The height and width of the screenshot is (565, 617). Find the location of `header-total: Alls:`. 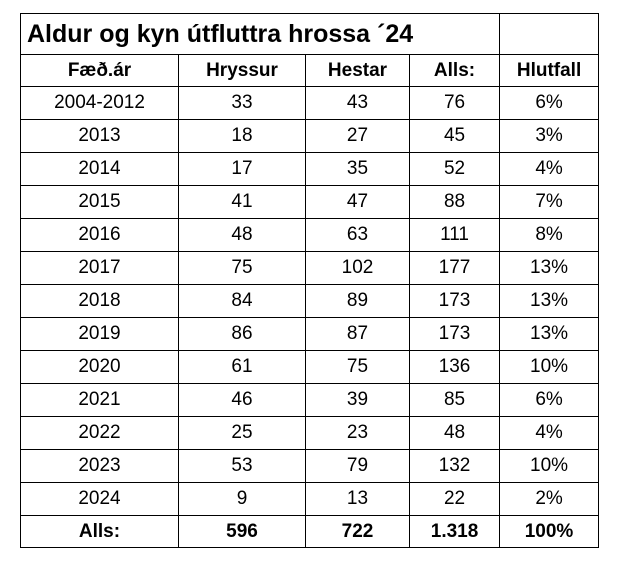

header-total: Alls: is located at coordinates (454, 70).